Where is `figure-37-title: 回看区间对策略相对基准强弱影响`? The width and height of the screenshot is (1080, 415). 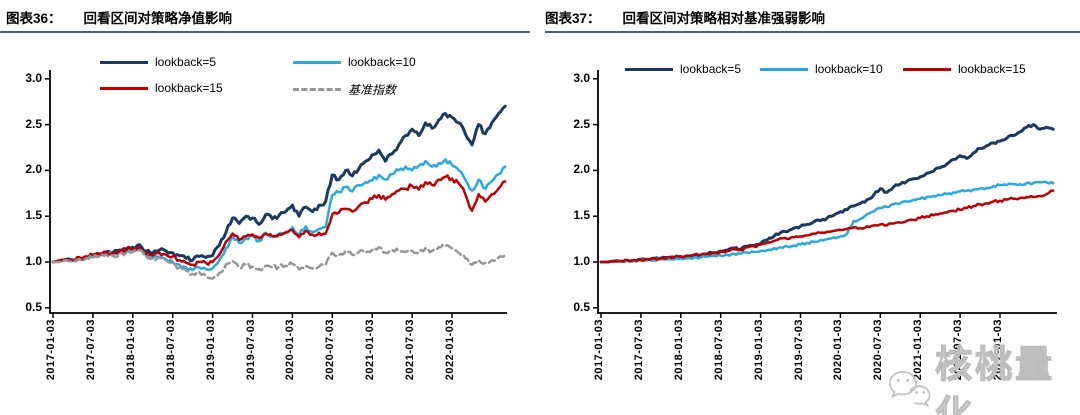 figure-37-title: 回看区间对策略相对基准强弱影响 is located at coordinates (724, 18).